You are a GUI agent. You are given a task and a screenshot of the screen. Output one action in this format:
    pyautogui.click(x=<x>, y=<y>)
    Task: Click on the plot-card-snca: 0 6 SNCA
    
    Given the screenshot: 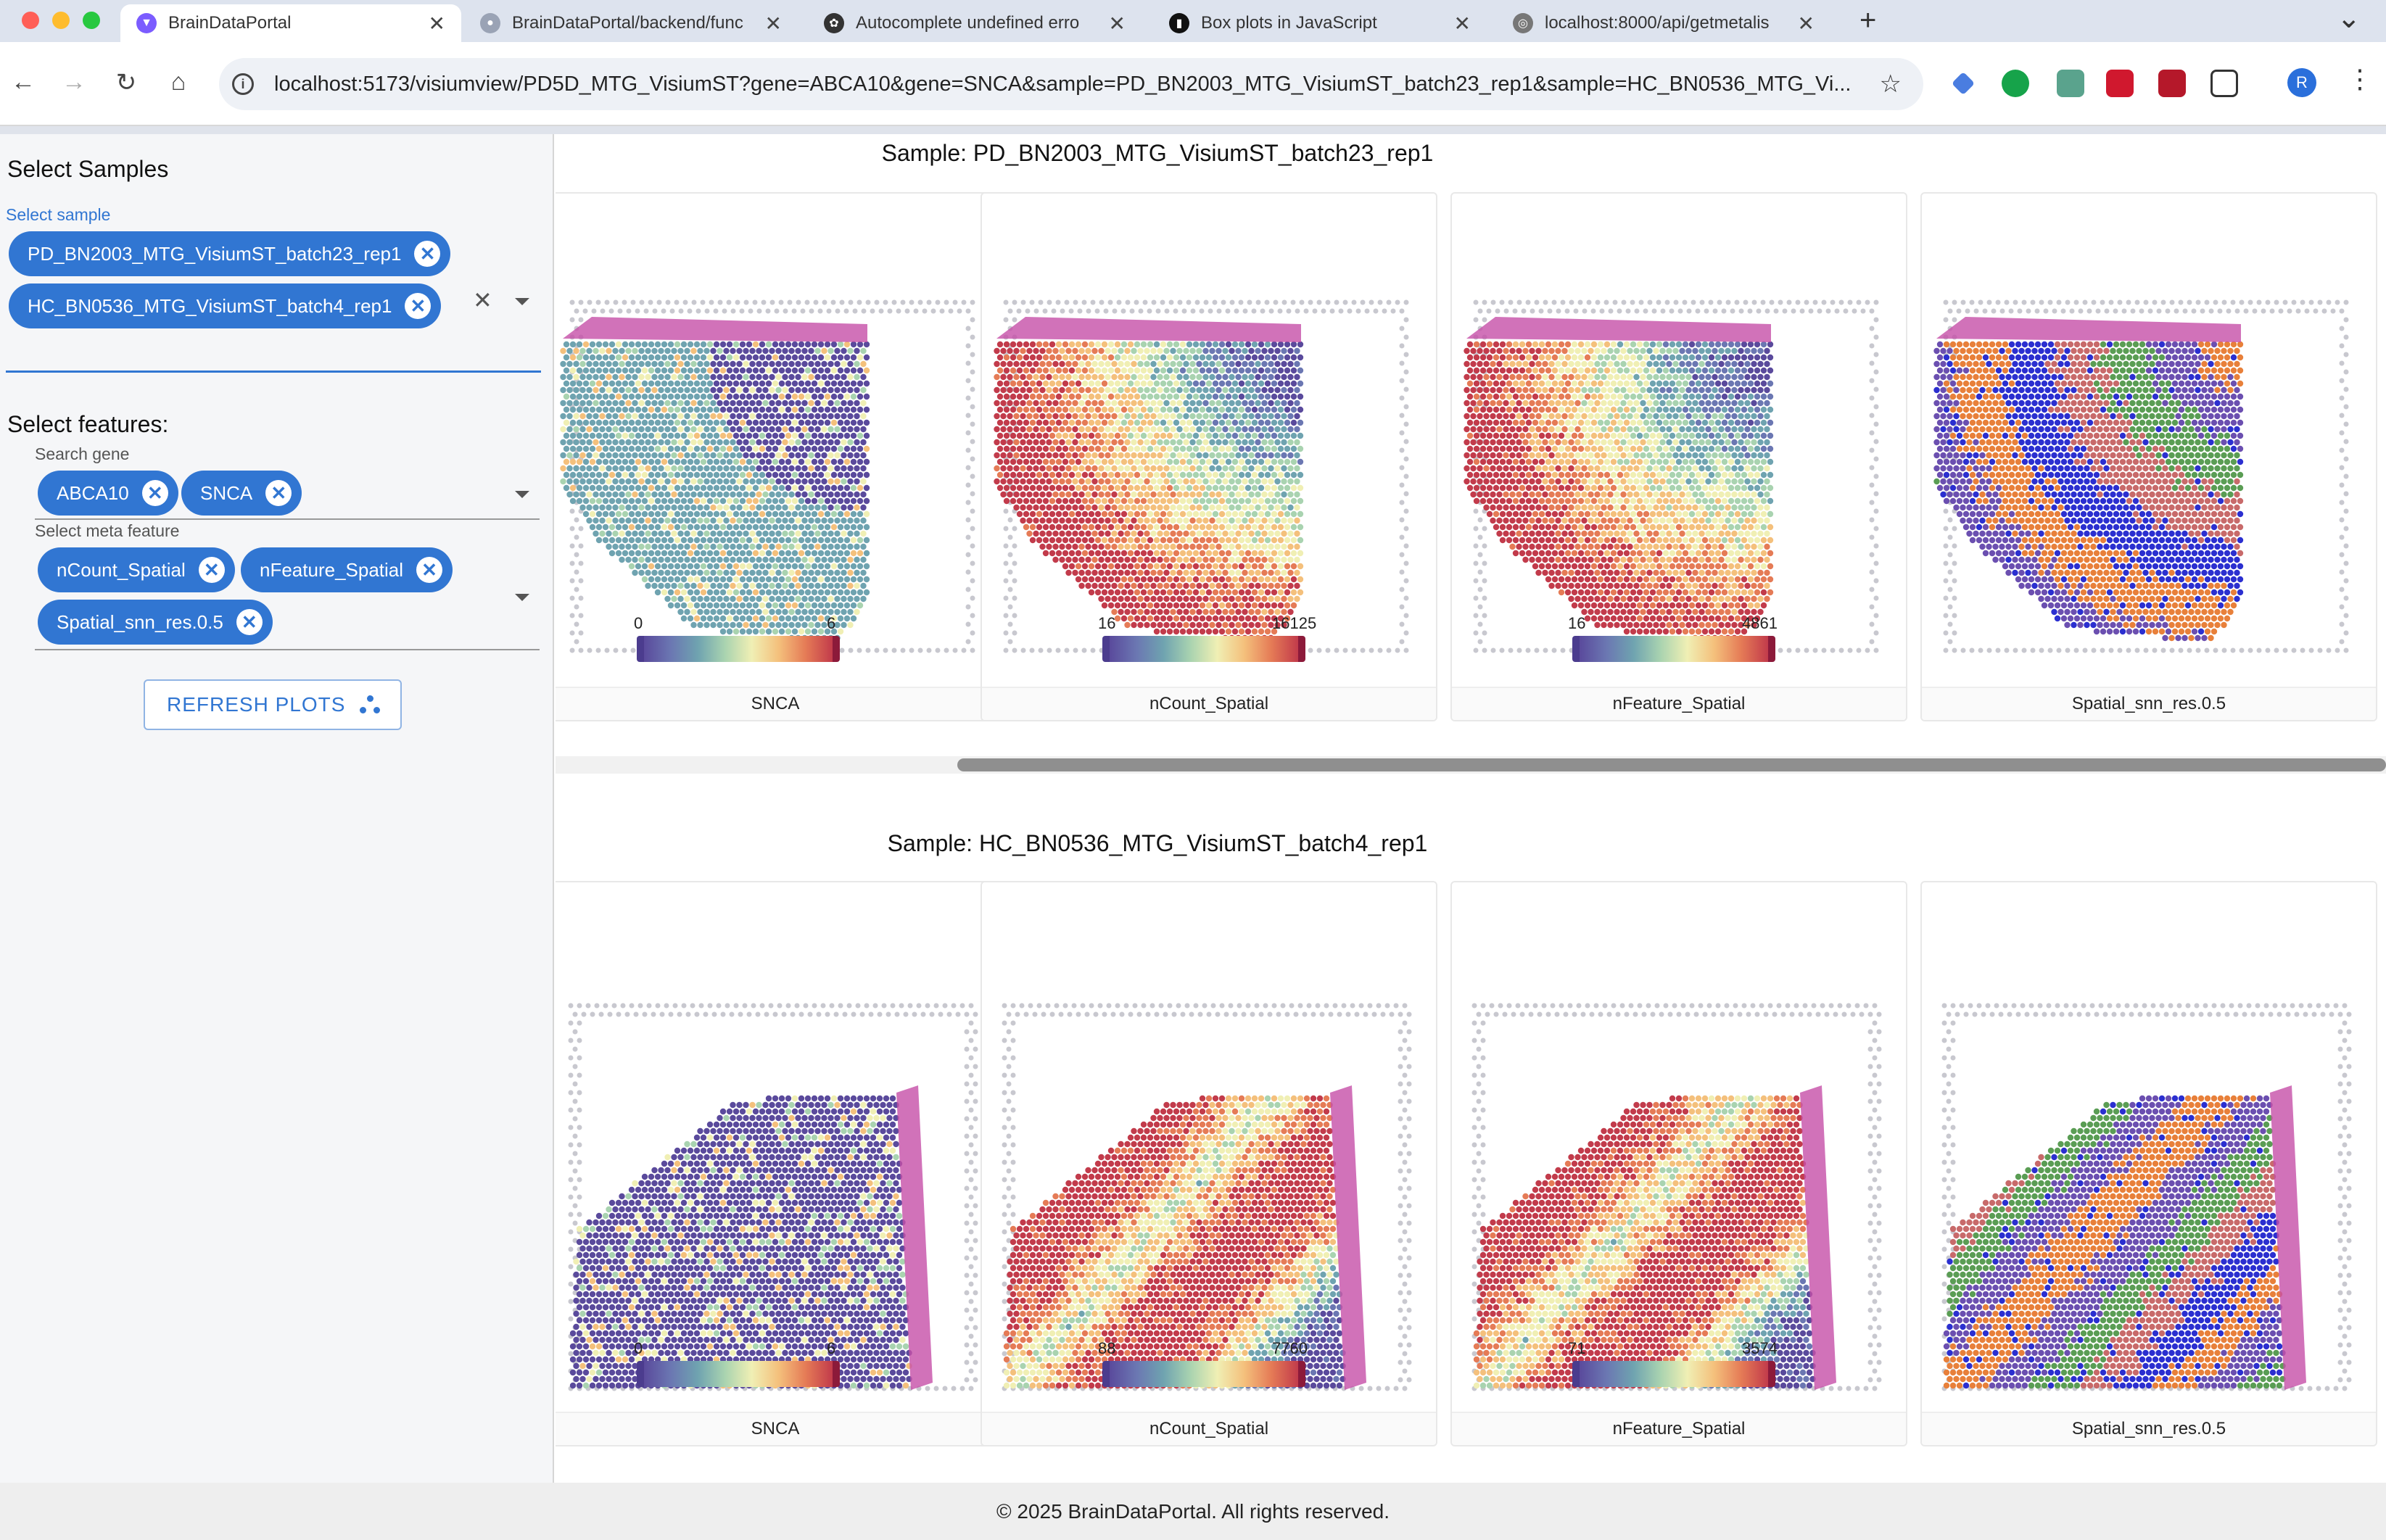 What is the action you would take?
    pyautogui.click(x=780, y=456)
    